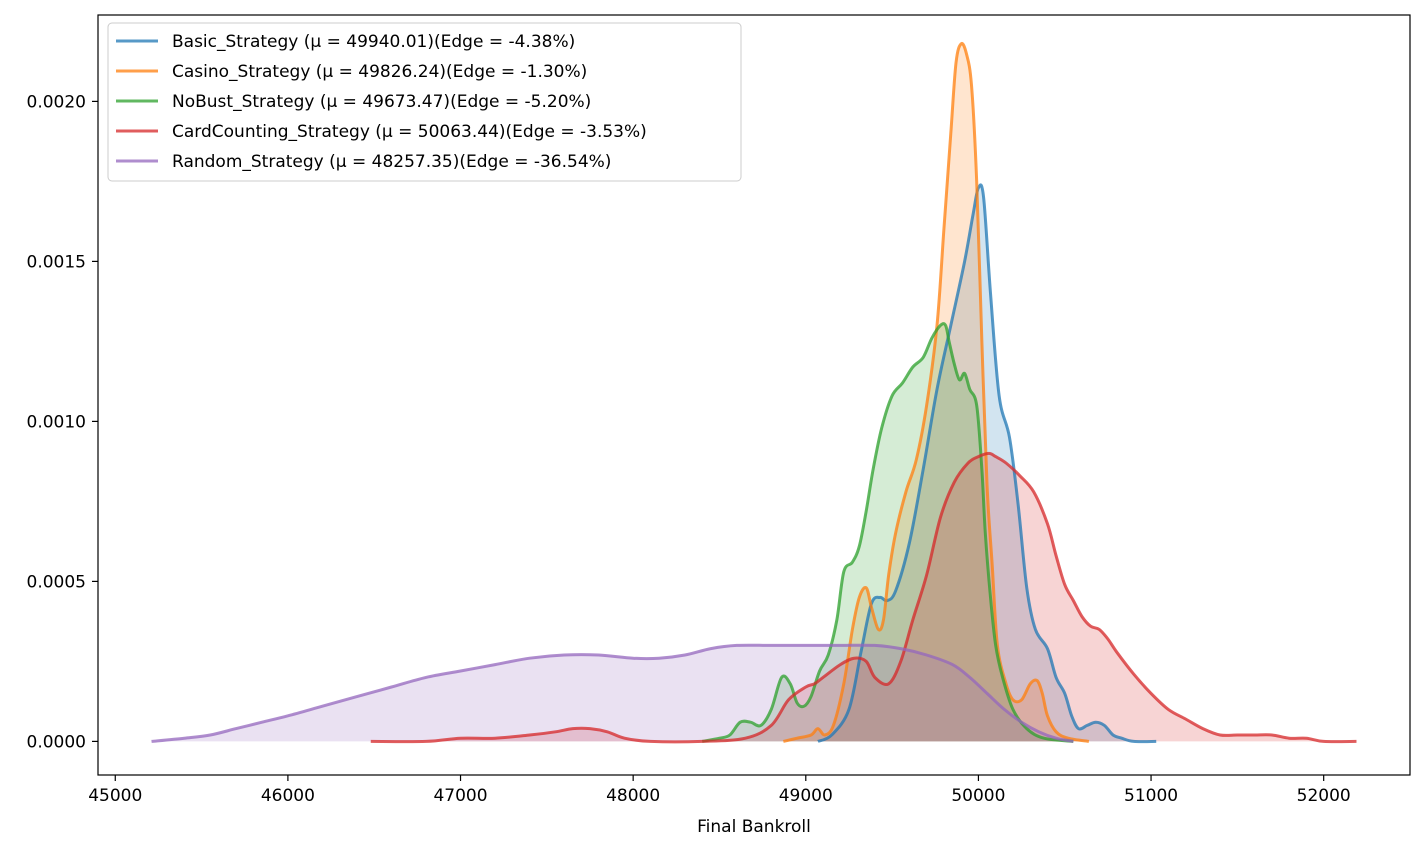 The height and width of the screenshot is (849, 1425). I want to click on x-tick-label: 48000, so click(633, 796).